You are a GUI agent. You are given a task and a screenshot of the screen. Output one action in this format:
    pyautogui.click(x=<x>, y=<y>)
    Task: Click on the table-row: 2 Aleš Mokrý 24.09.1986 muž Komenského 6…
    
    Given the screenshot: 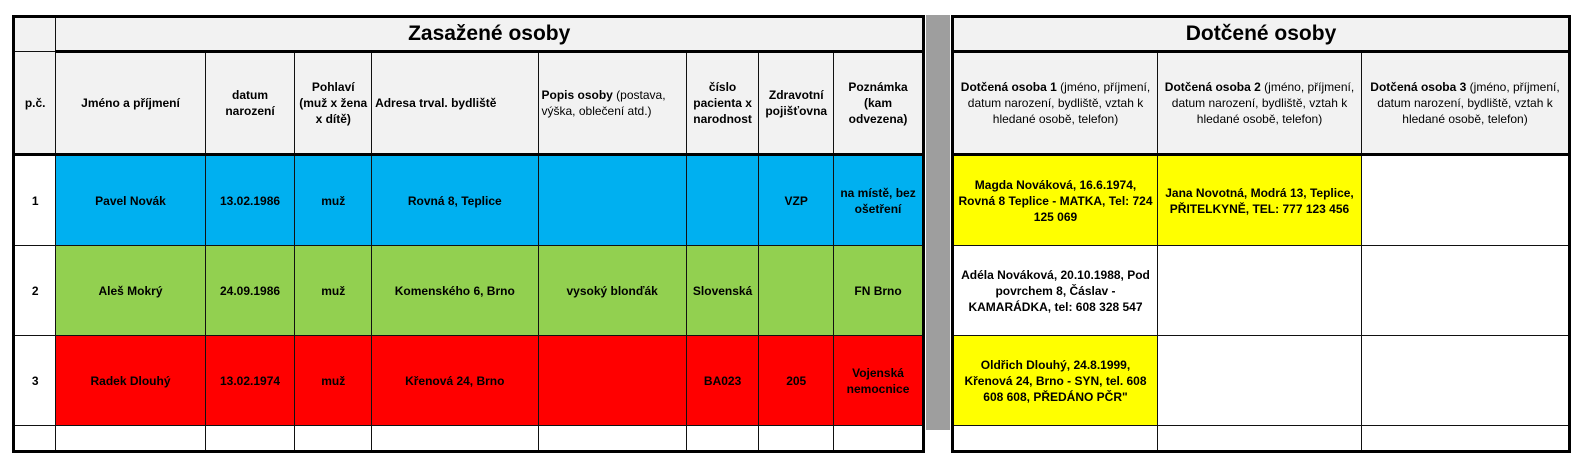 What is the action you would take?
    pyautogui.click(x=468, y=291)
    